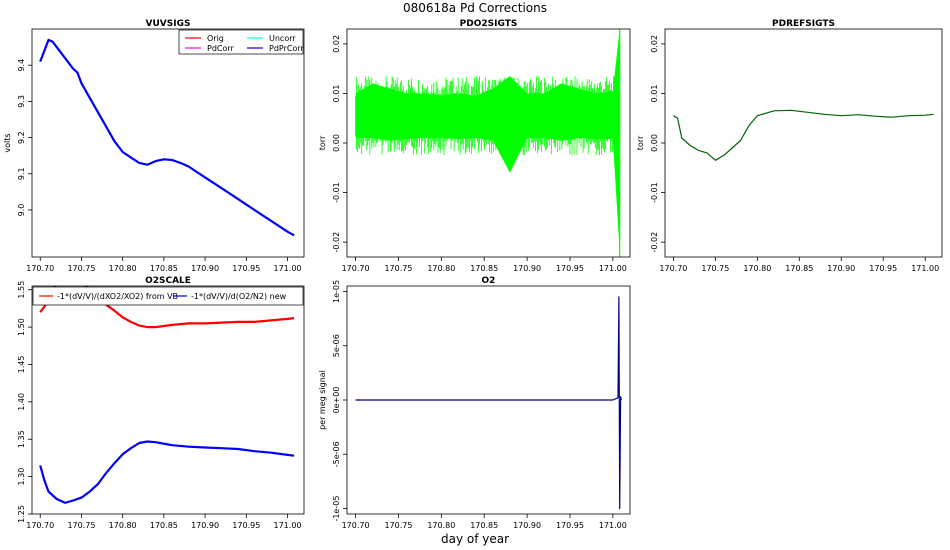 The width and height of the screenshot is (950, 550). Describe the element at coordinates (117, 296) in the screenshot. I see `legend-label: -1*(dV/V)/(dXO2/XO2) from VB` at that location.